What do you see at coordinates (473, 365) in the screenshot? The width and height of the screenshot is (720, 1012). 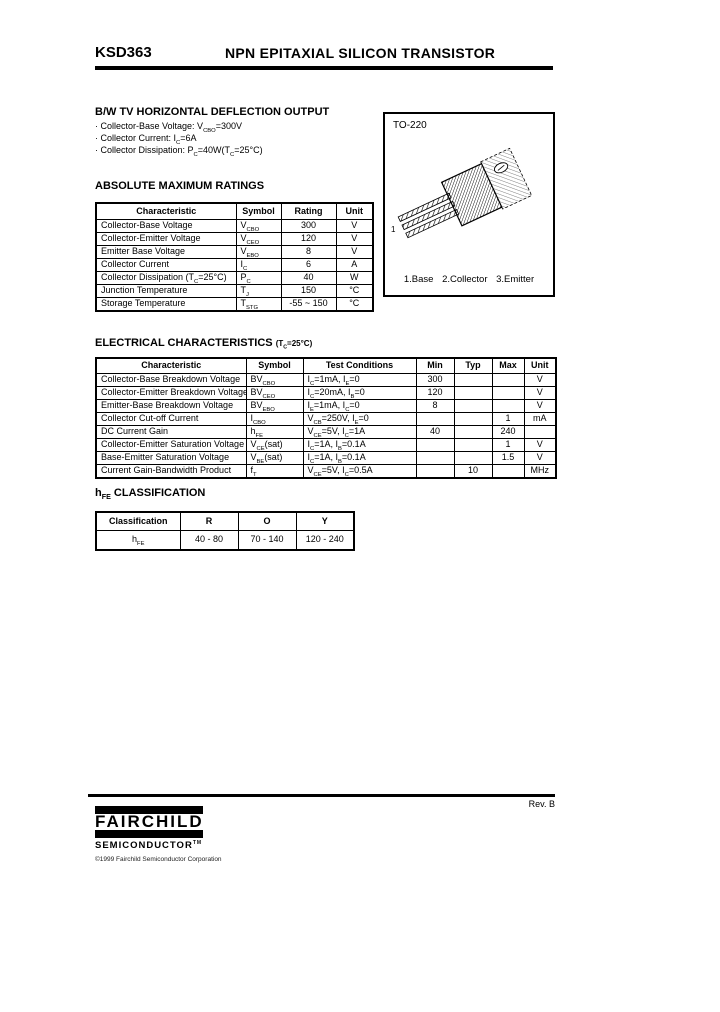 I see `column-header: Typ` at bounding box center [473, 365].